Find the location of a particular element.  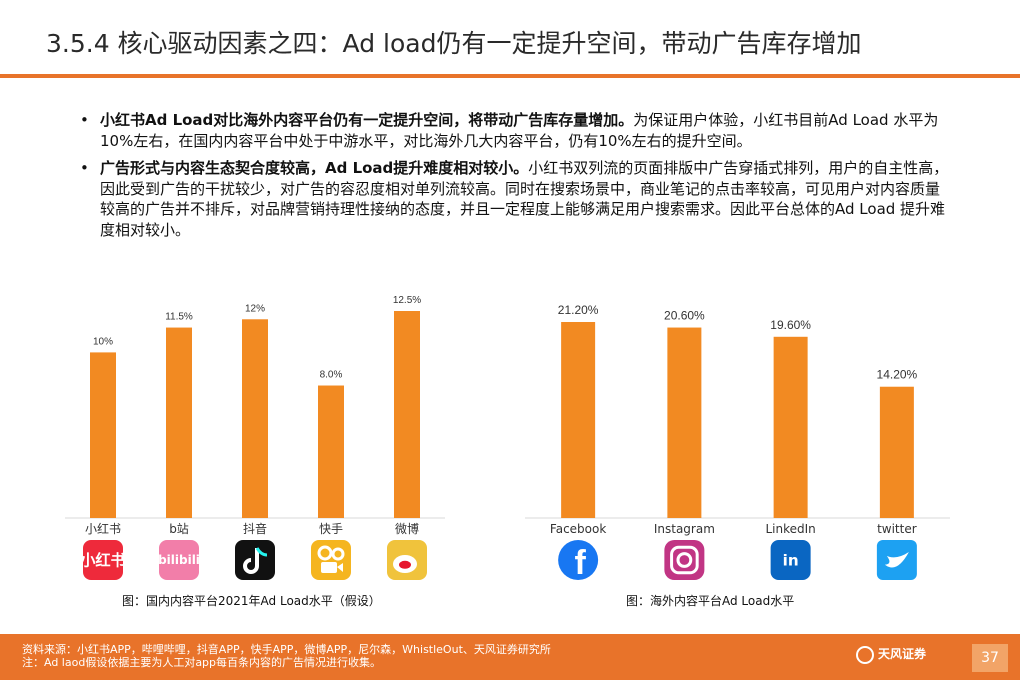

weibo-icon is located at coordinates (407, 560).